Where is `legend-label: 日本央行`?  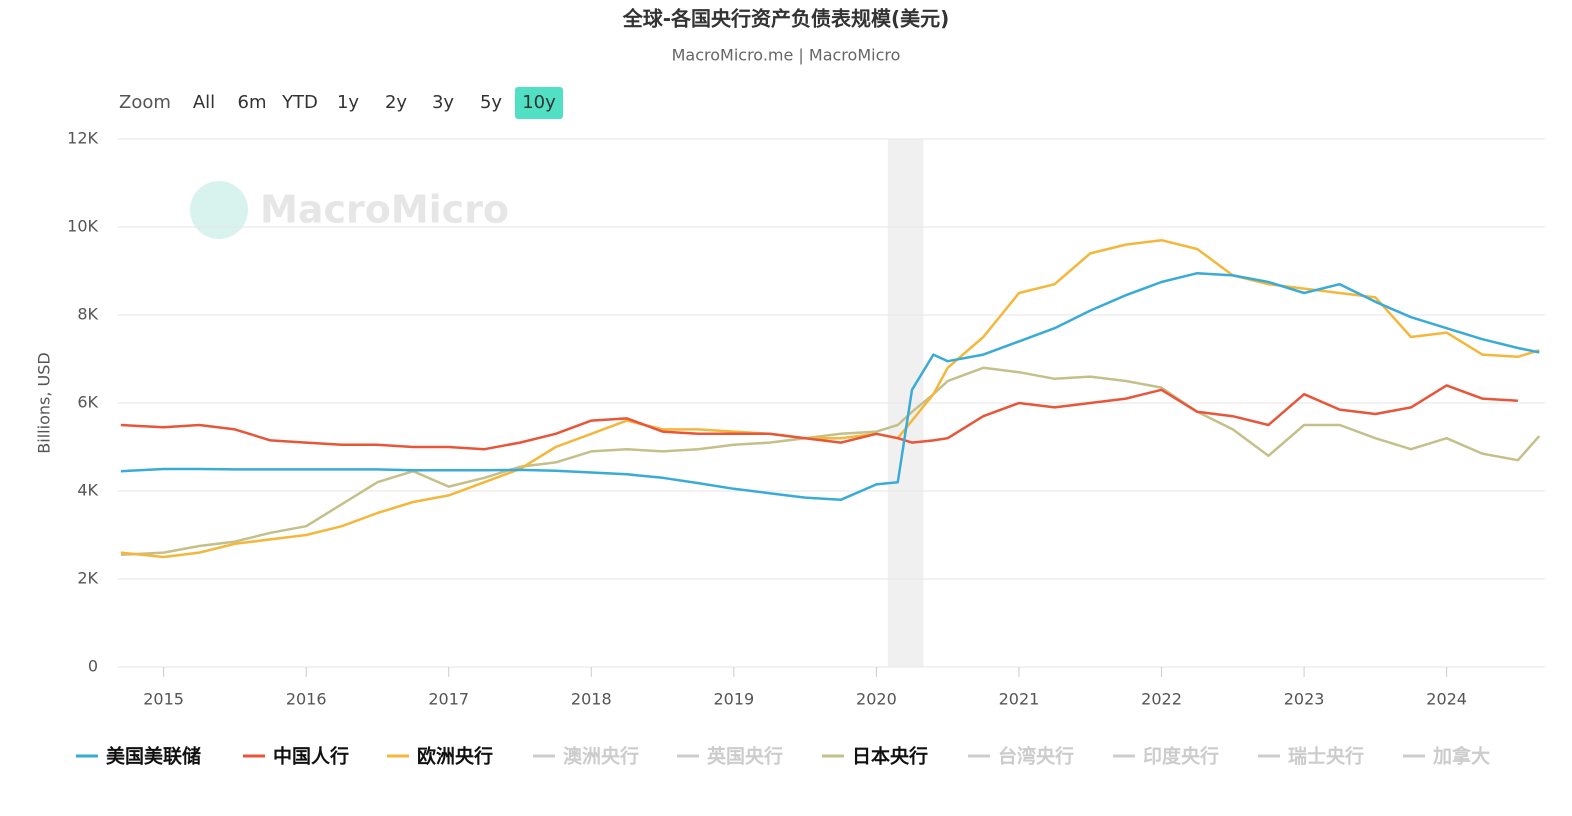 legend-label: 日本央行 is located at coordinates (890, 756).